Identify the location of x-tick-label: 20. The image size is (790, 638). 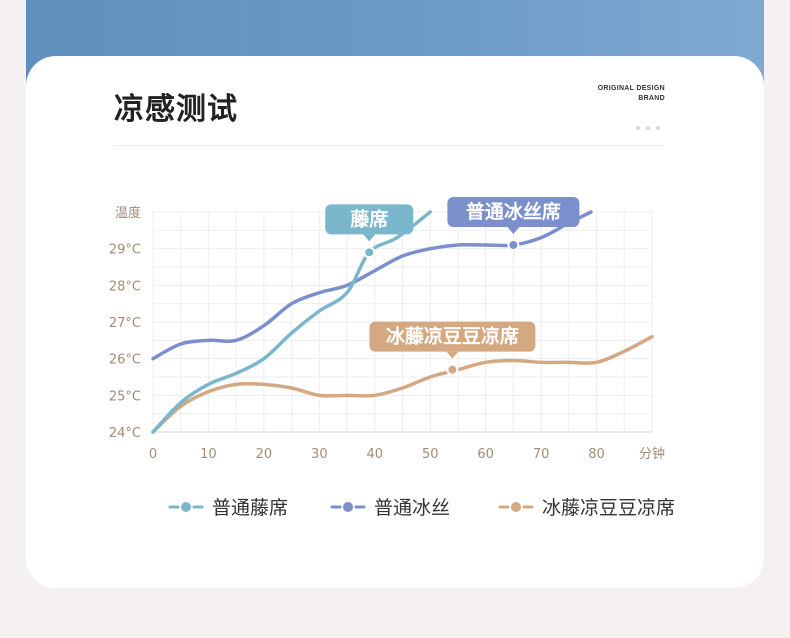
(264, 454).